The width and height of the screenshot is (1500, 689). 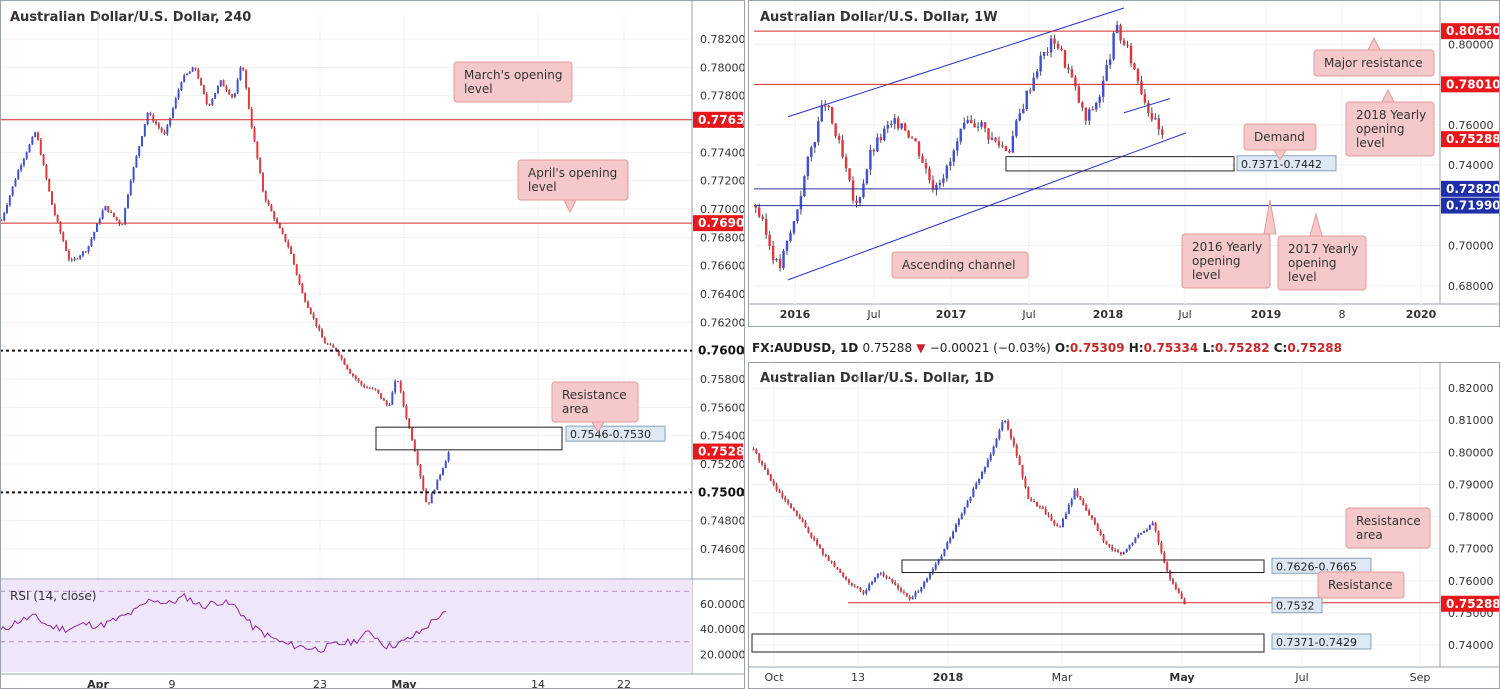 What do you see at coordinates (1374, 43) in the screenshot?
I see `major-resistance-callout-pointer` at bounding box center [1374, 43].